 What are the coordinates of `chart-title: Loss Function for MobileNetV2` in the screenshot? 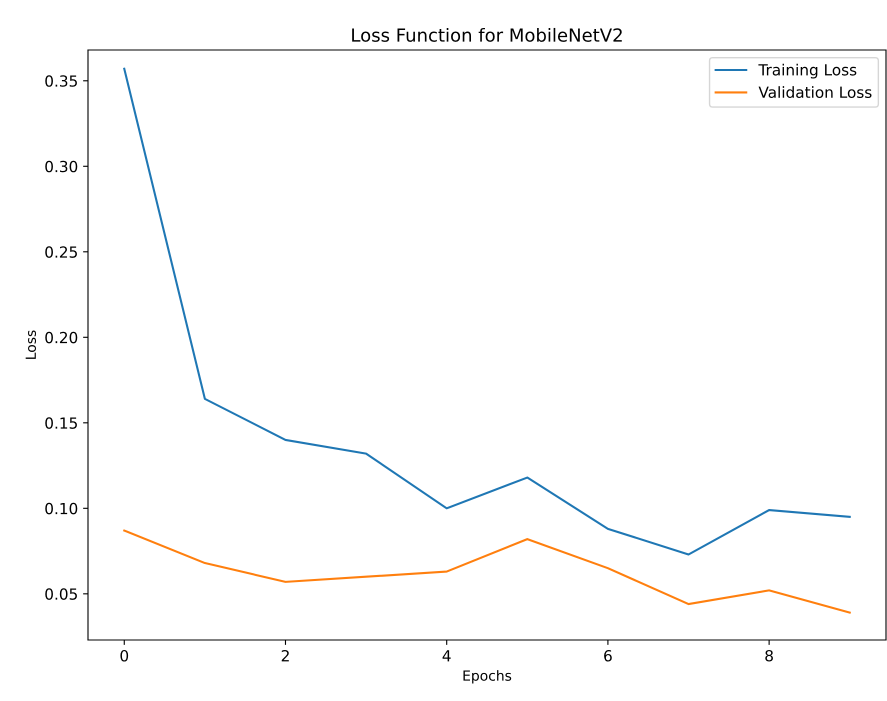 It's located at (487, 35).